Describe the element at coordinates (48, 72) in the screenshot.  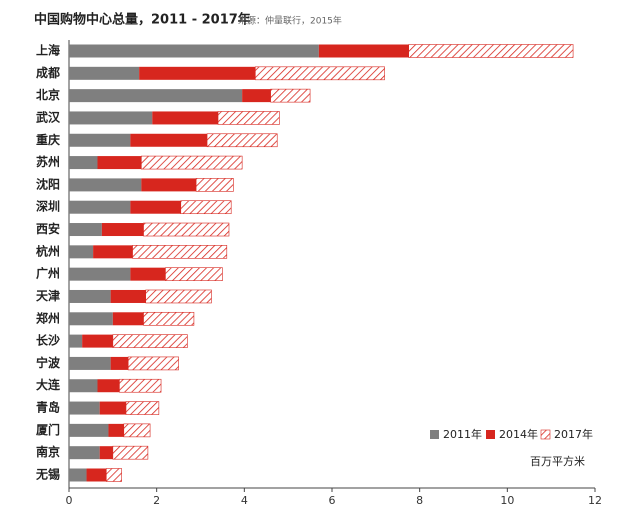
I see `y-tick-label: 成都` at that location.